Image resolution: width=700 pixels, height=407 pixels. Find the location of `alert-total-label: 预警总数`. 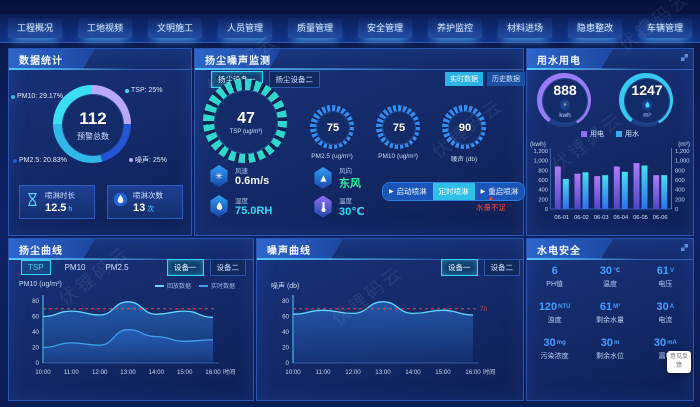

alert-total-label: 预警总数 is located at coordinates (93, 136).